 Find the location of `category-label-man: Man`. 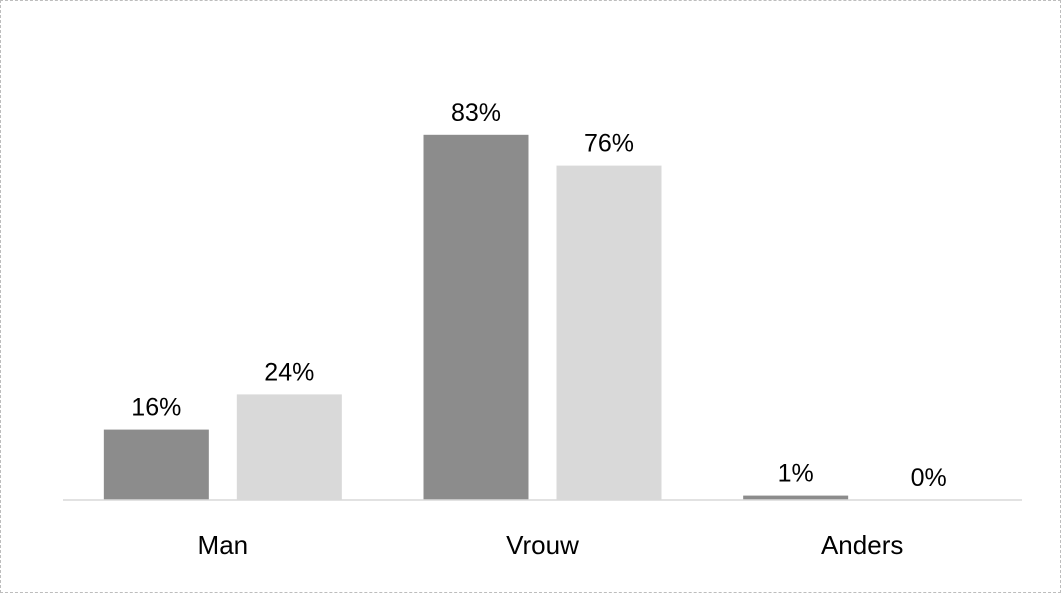

category-label-man: Man is located at coordinates (223, 545).